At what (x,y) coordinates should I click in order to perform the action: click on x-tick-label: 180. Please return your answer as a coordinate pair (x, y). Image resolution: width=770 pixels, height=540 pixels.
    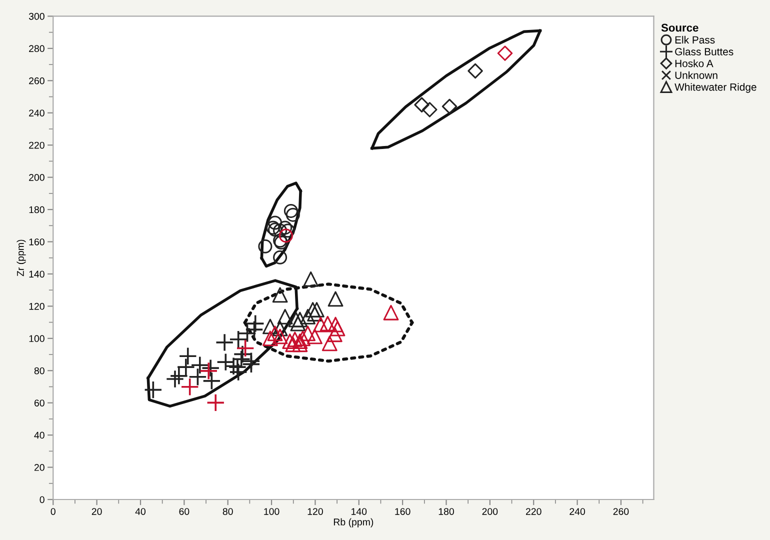
    Looking at the image, I should click on (446, 511).